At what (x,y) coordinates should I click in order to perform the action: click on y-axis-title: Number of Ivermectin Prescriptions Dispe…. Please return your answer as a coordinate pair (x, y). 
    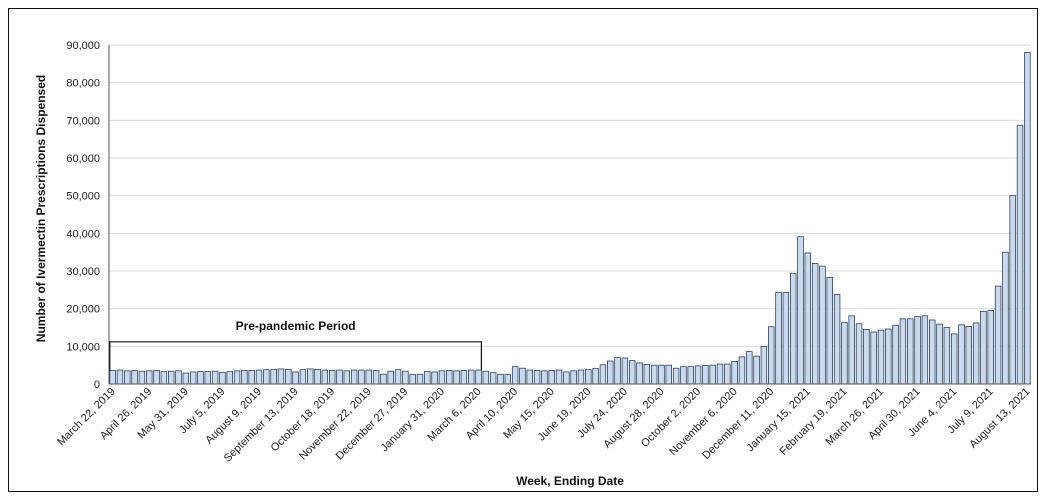
    Looking at the image, I should click on (41, 208).